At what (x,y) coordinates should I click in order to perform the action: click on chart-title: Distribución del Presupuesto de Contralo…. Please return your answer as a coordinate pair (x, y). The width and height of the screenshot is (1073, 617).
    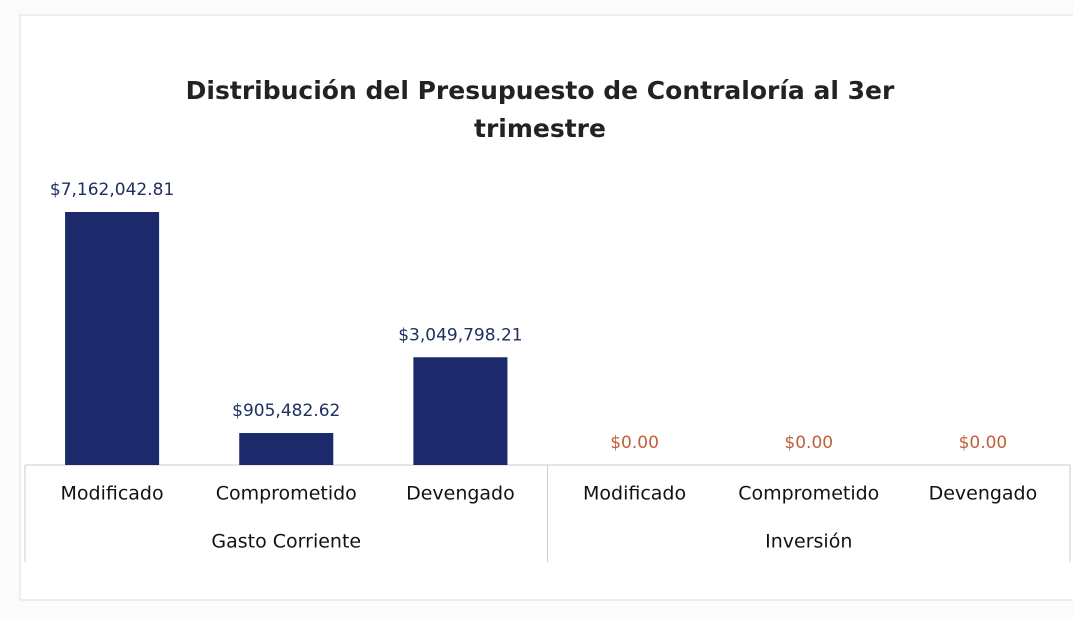
    Looking at the image, I should click on (540, 90).